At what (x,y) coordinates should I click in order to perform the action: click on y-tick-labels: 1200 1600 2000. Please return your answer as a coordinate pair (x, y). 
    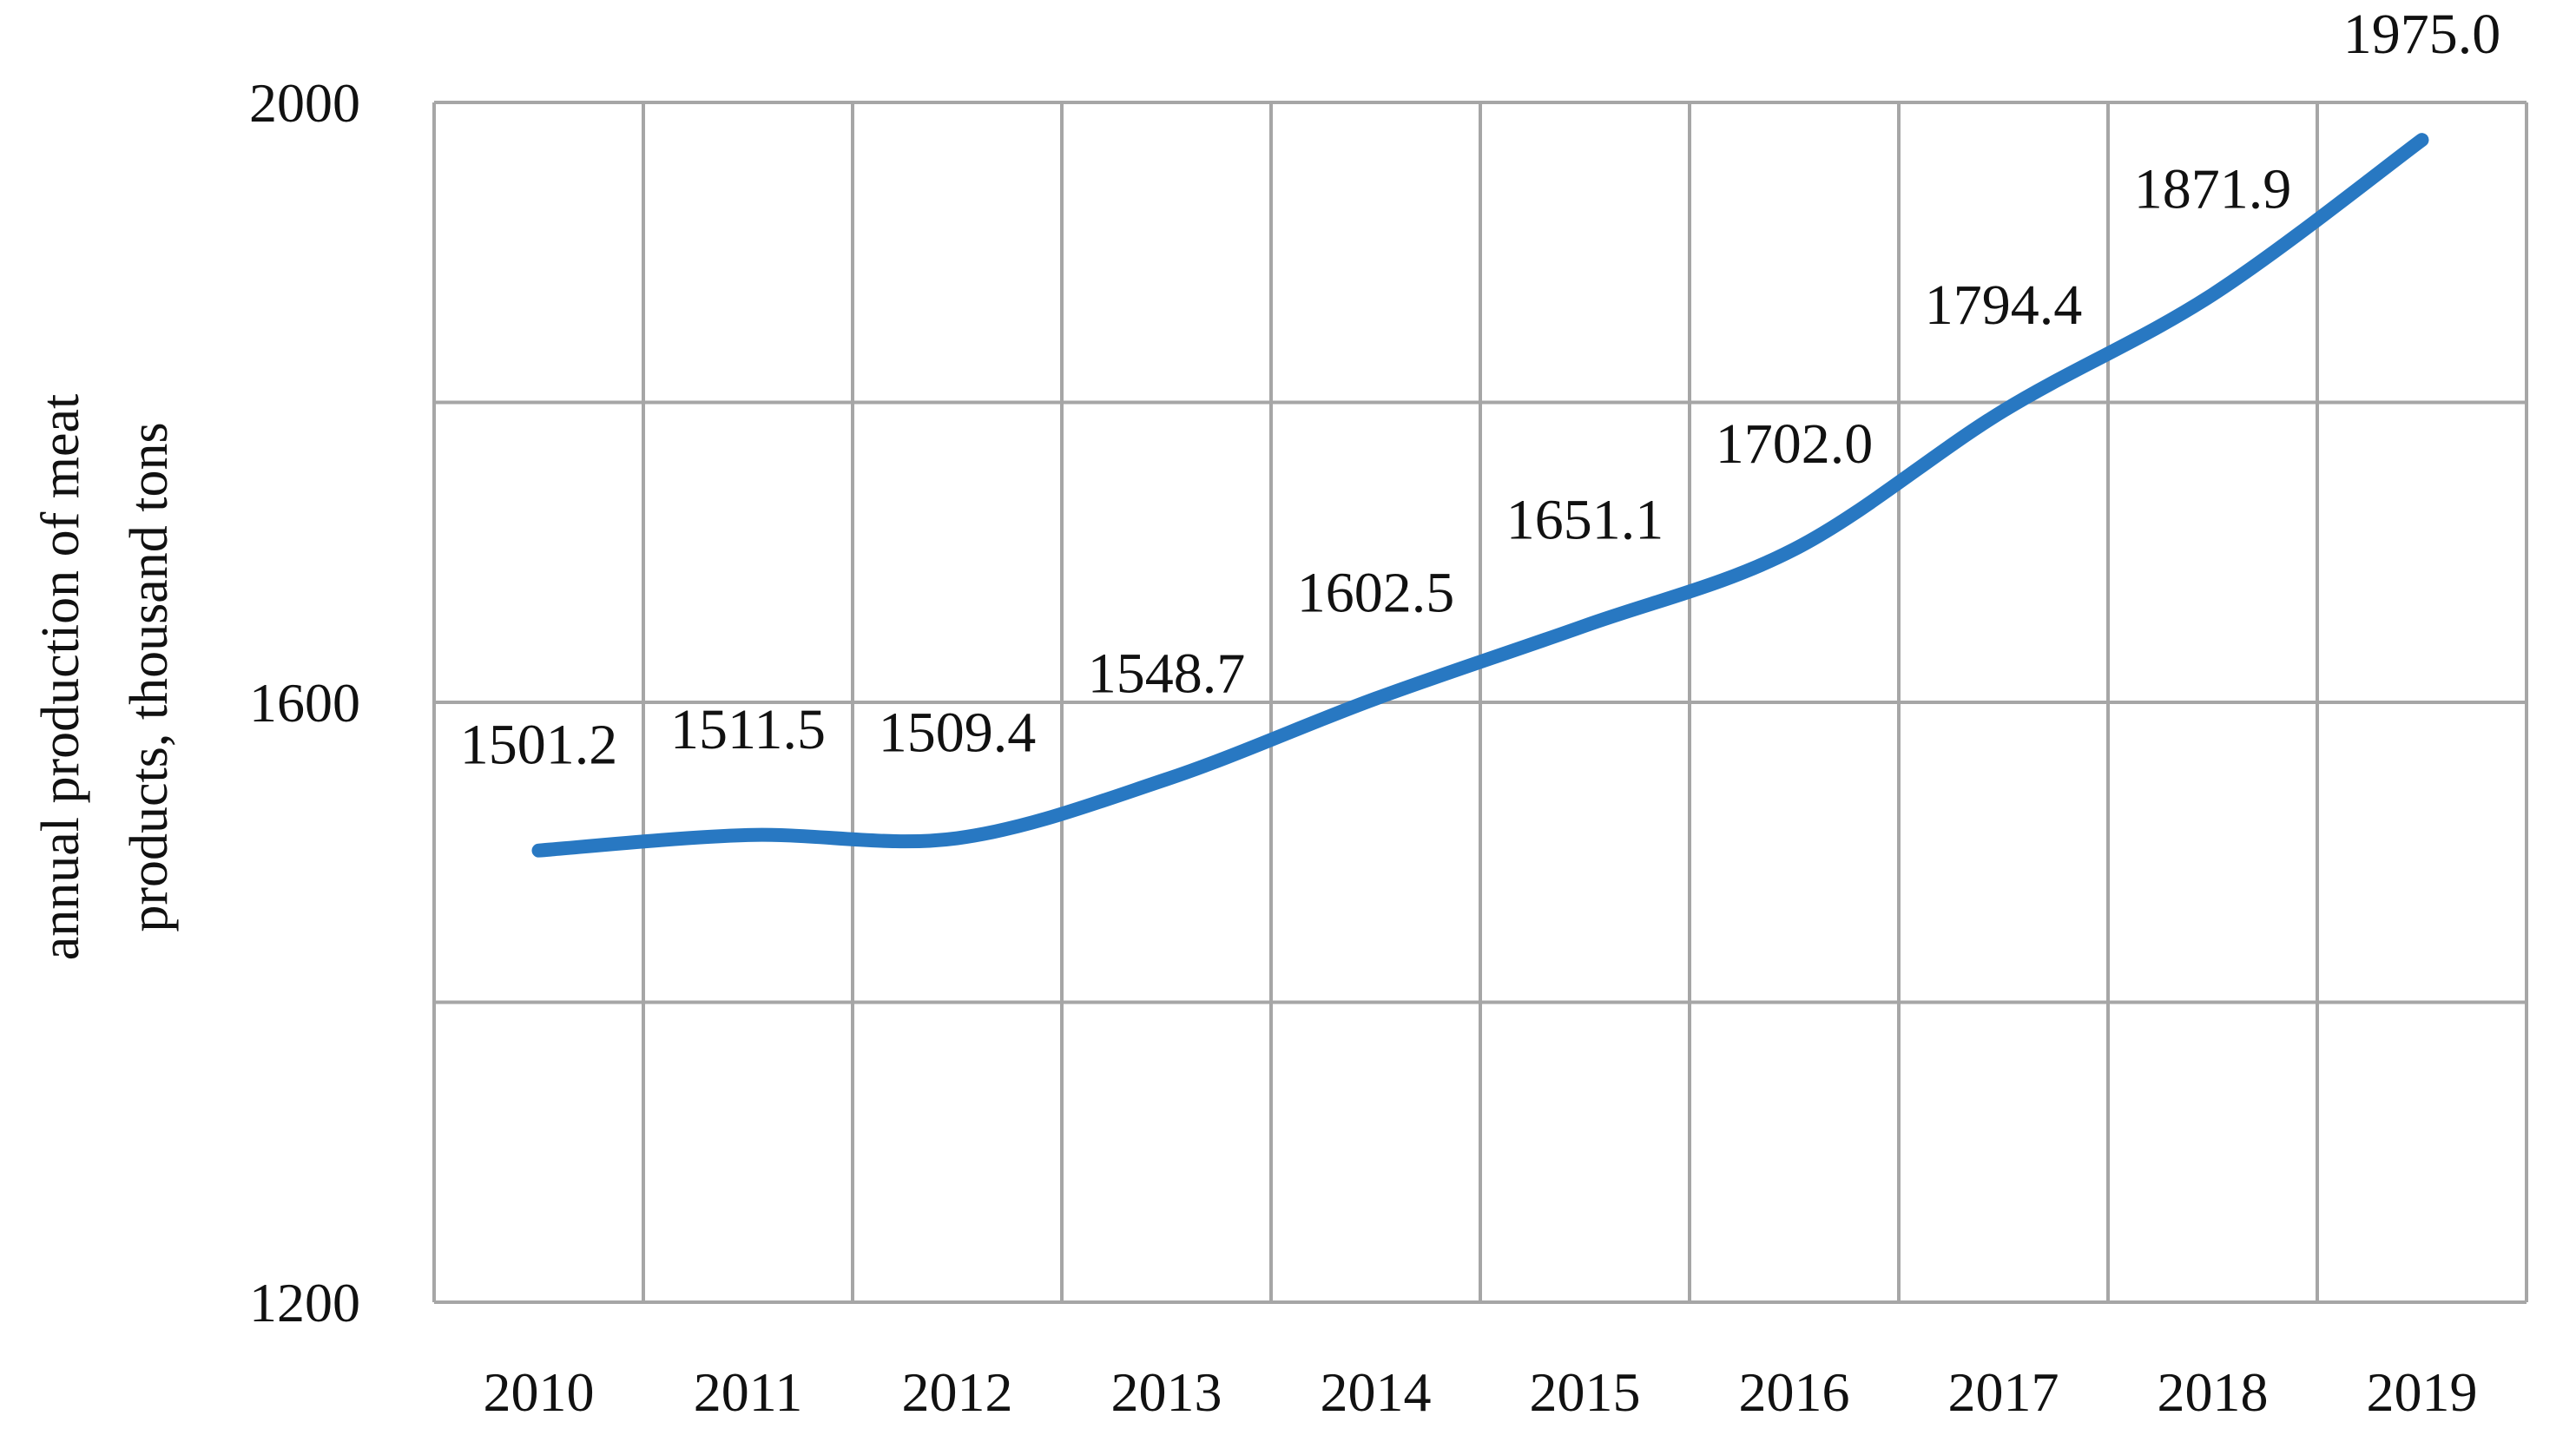
    Looking at the image, I should click on (304, 702).